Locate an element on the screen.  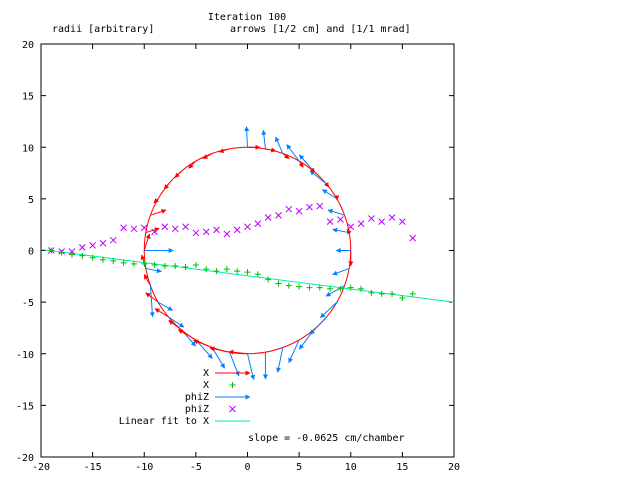
linear-fit-layer is located at coordinates (247, 275).